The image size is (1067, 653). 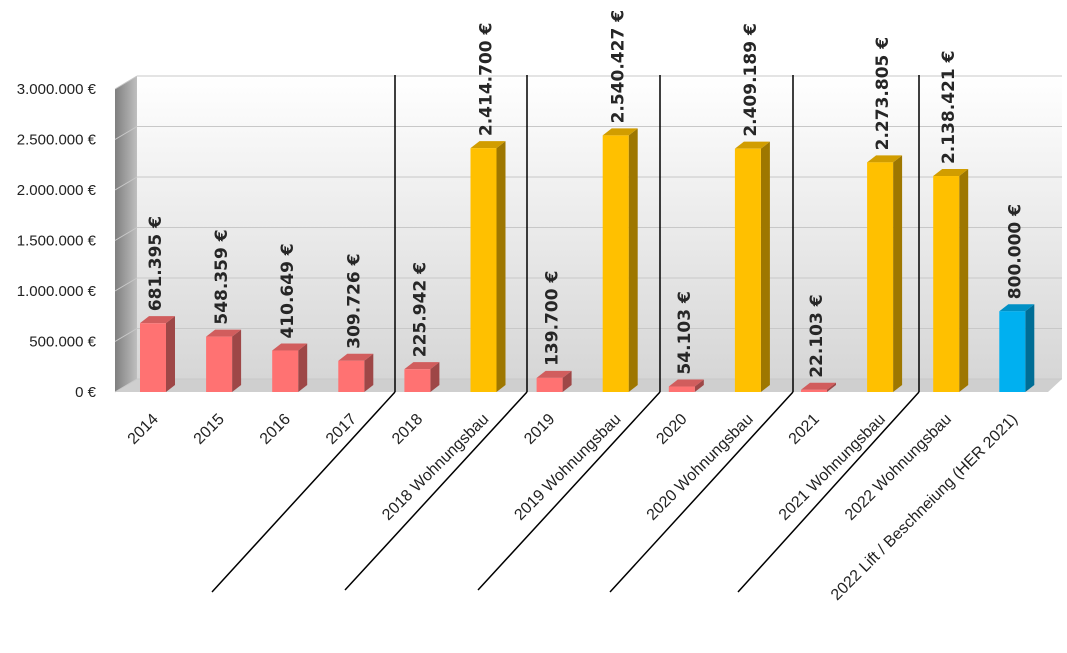 I want to click on y-tick-label: 2.500.000 €, so click(x=57, y=140).